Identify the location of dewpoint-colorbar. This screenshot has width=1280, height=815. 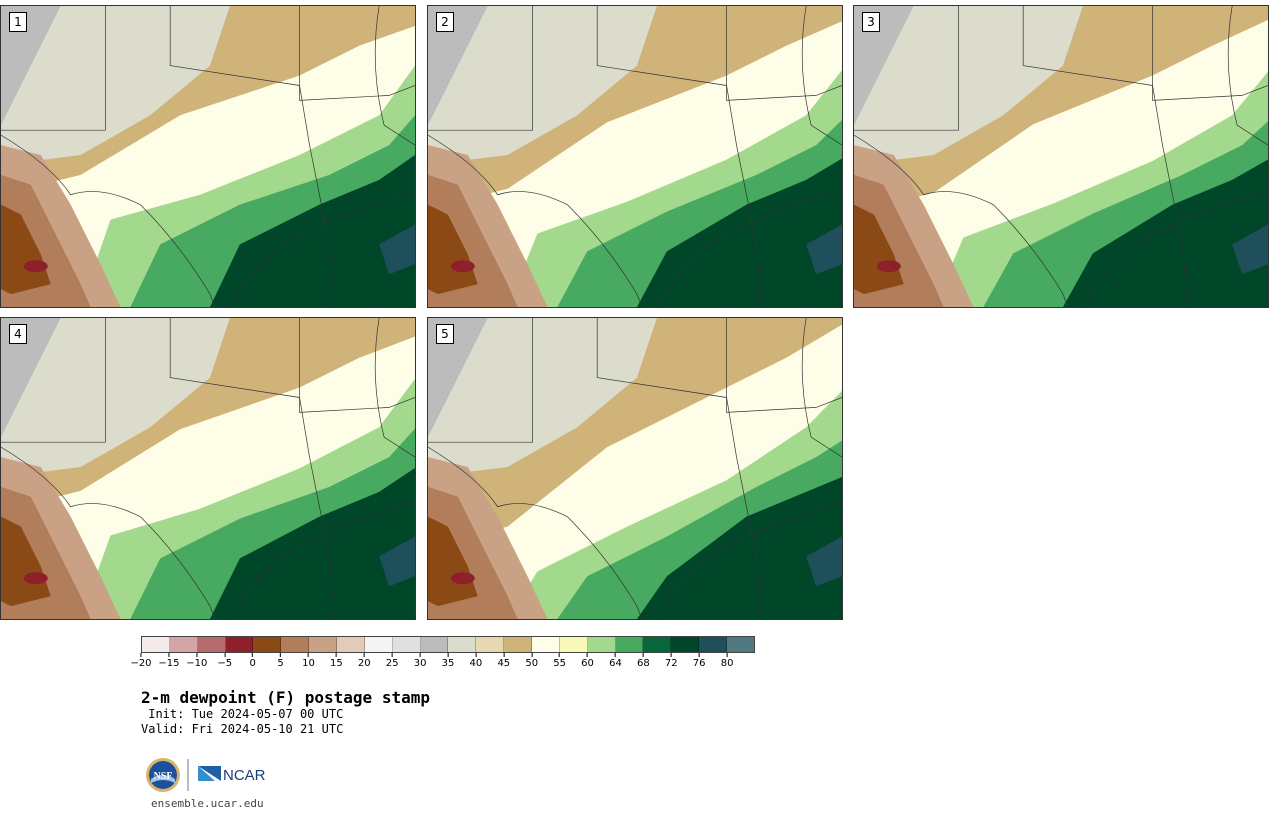
(448, 644).